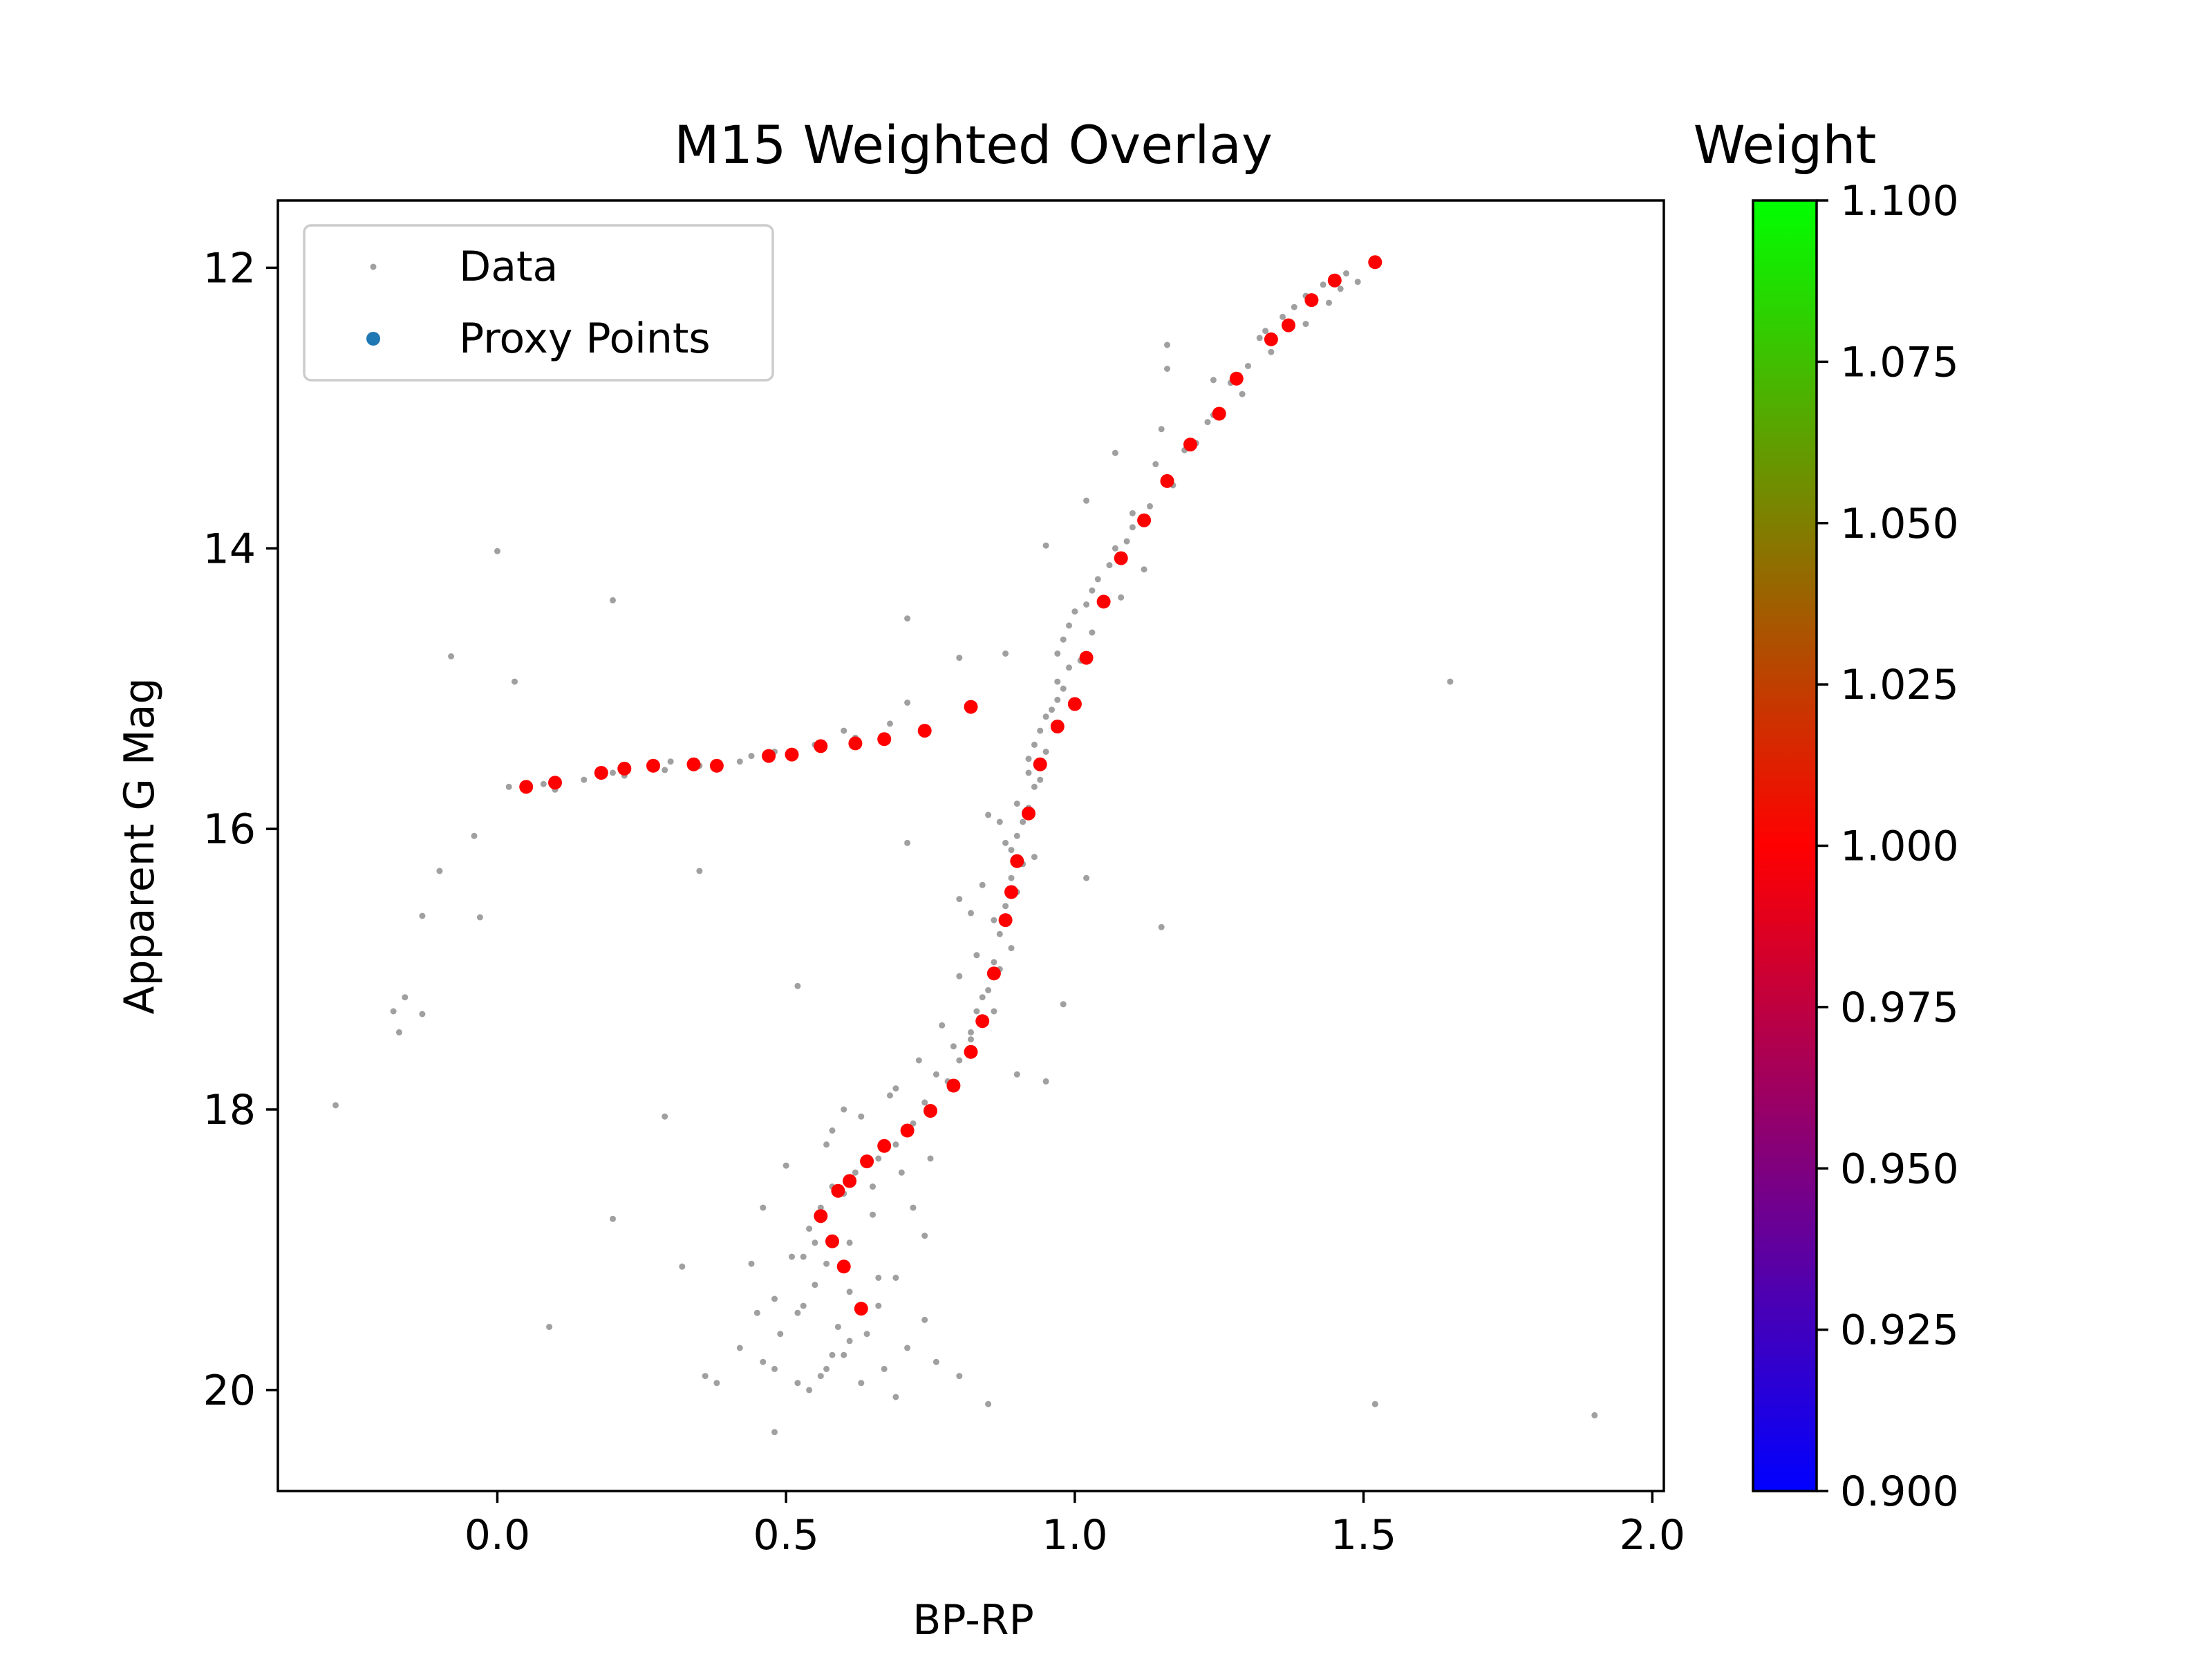  What do you see at coordinates (1900, 524) in the screenshot?
I see `colorbar-tick-label: 1.050` at bounding box center [1900, 524].